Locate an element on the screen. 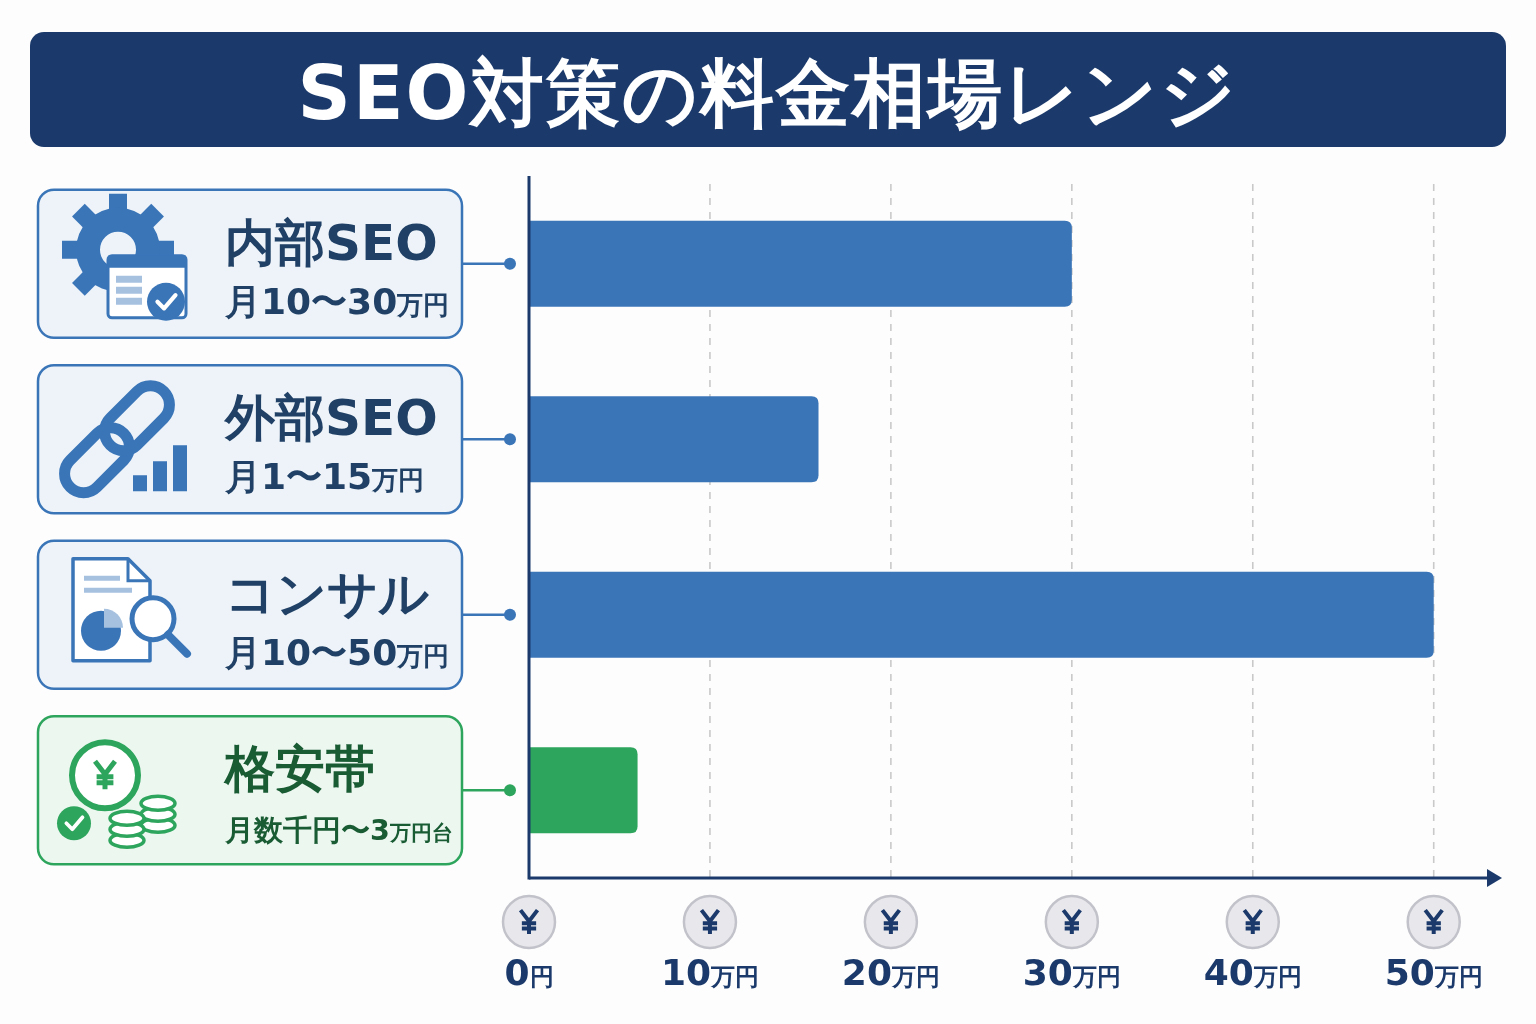 The width and height of the screenshot is (1536, 1024). text: 月1〜15万円 is located at coordinates (324, 477).